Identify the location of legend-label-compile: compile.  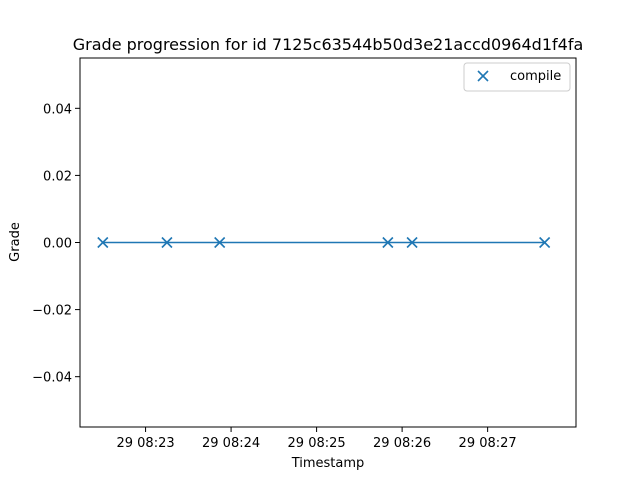
(535, 76).